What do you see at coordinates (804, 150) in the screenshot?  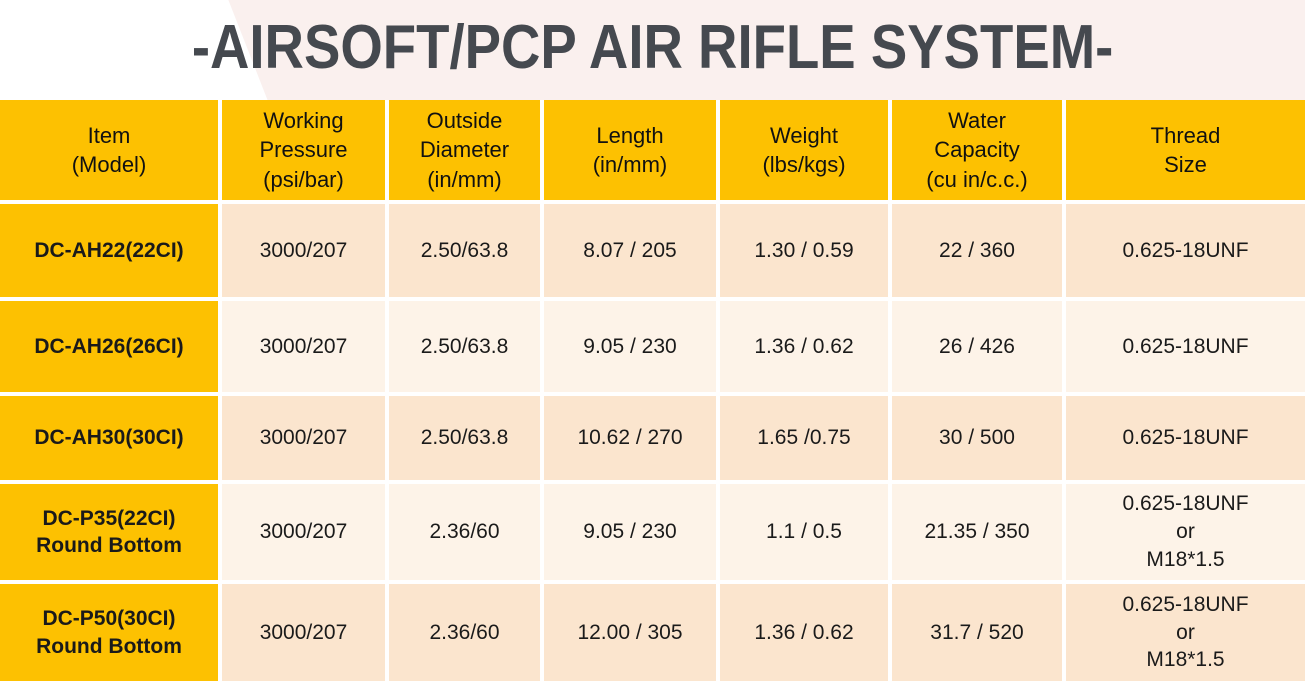 I see `header-weight: Weight (lbs/kgs)` at bounding box center [804, 150].